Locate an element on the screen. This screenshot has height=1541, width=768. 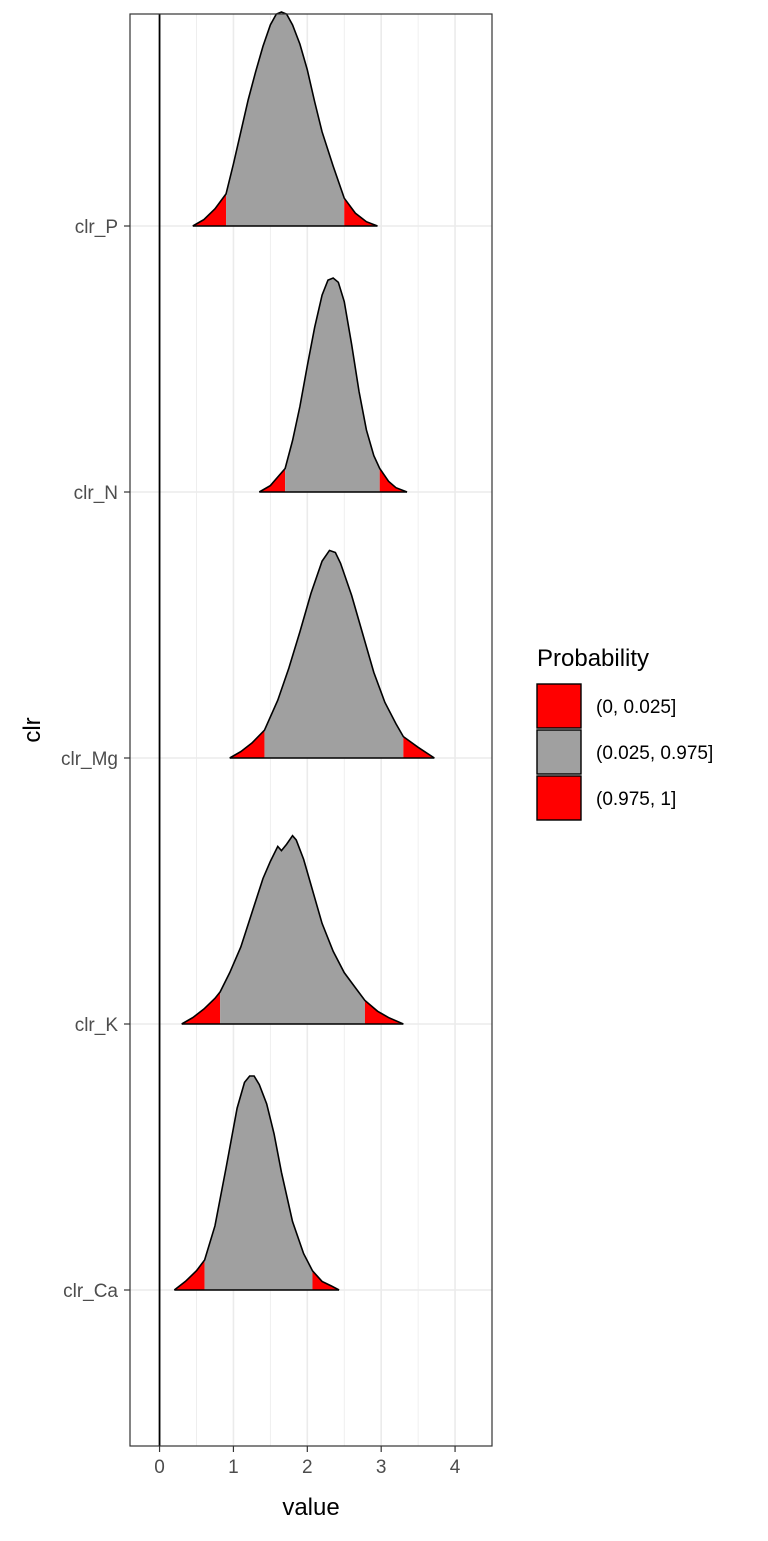
x-tick-label: 3 is located at coordinates (381, 1467).